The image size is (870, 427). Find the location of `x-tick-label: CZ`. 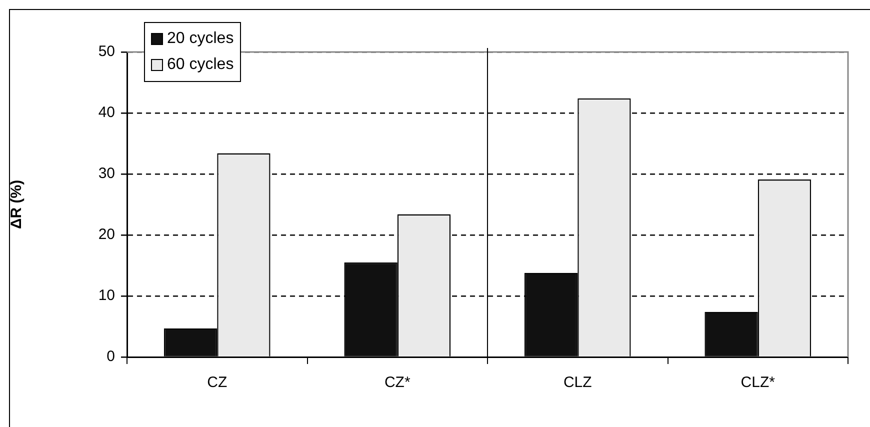

x-tick-label: CZ is located at coordinates (217, 383).